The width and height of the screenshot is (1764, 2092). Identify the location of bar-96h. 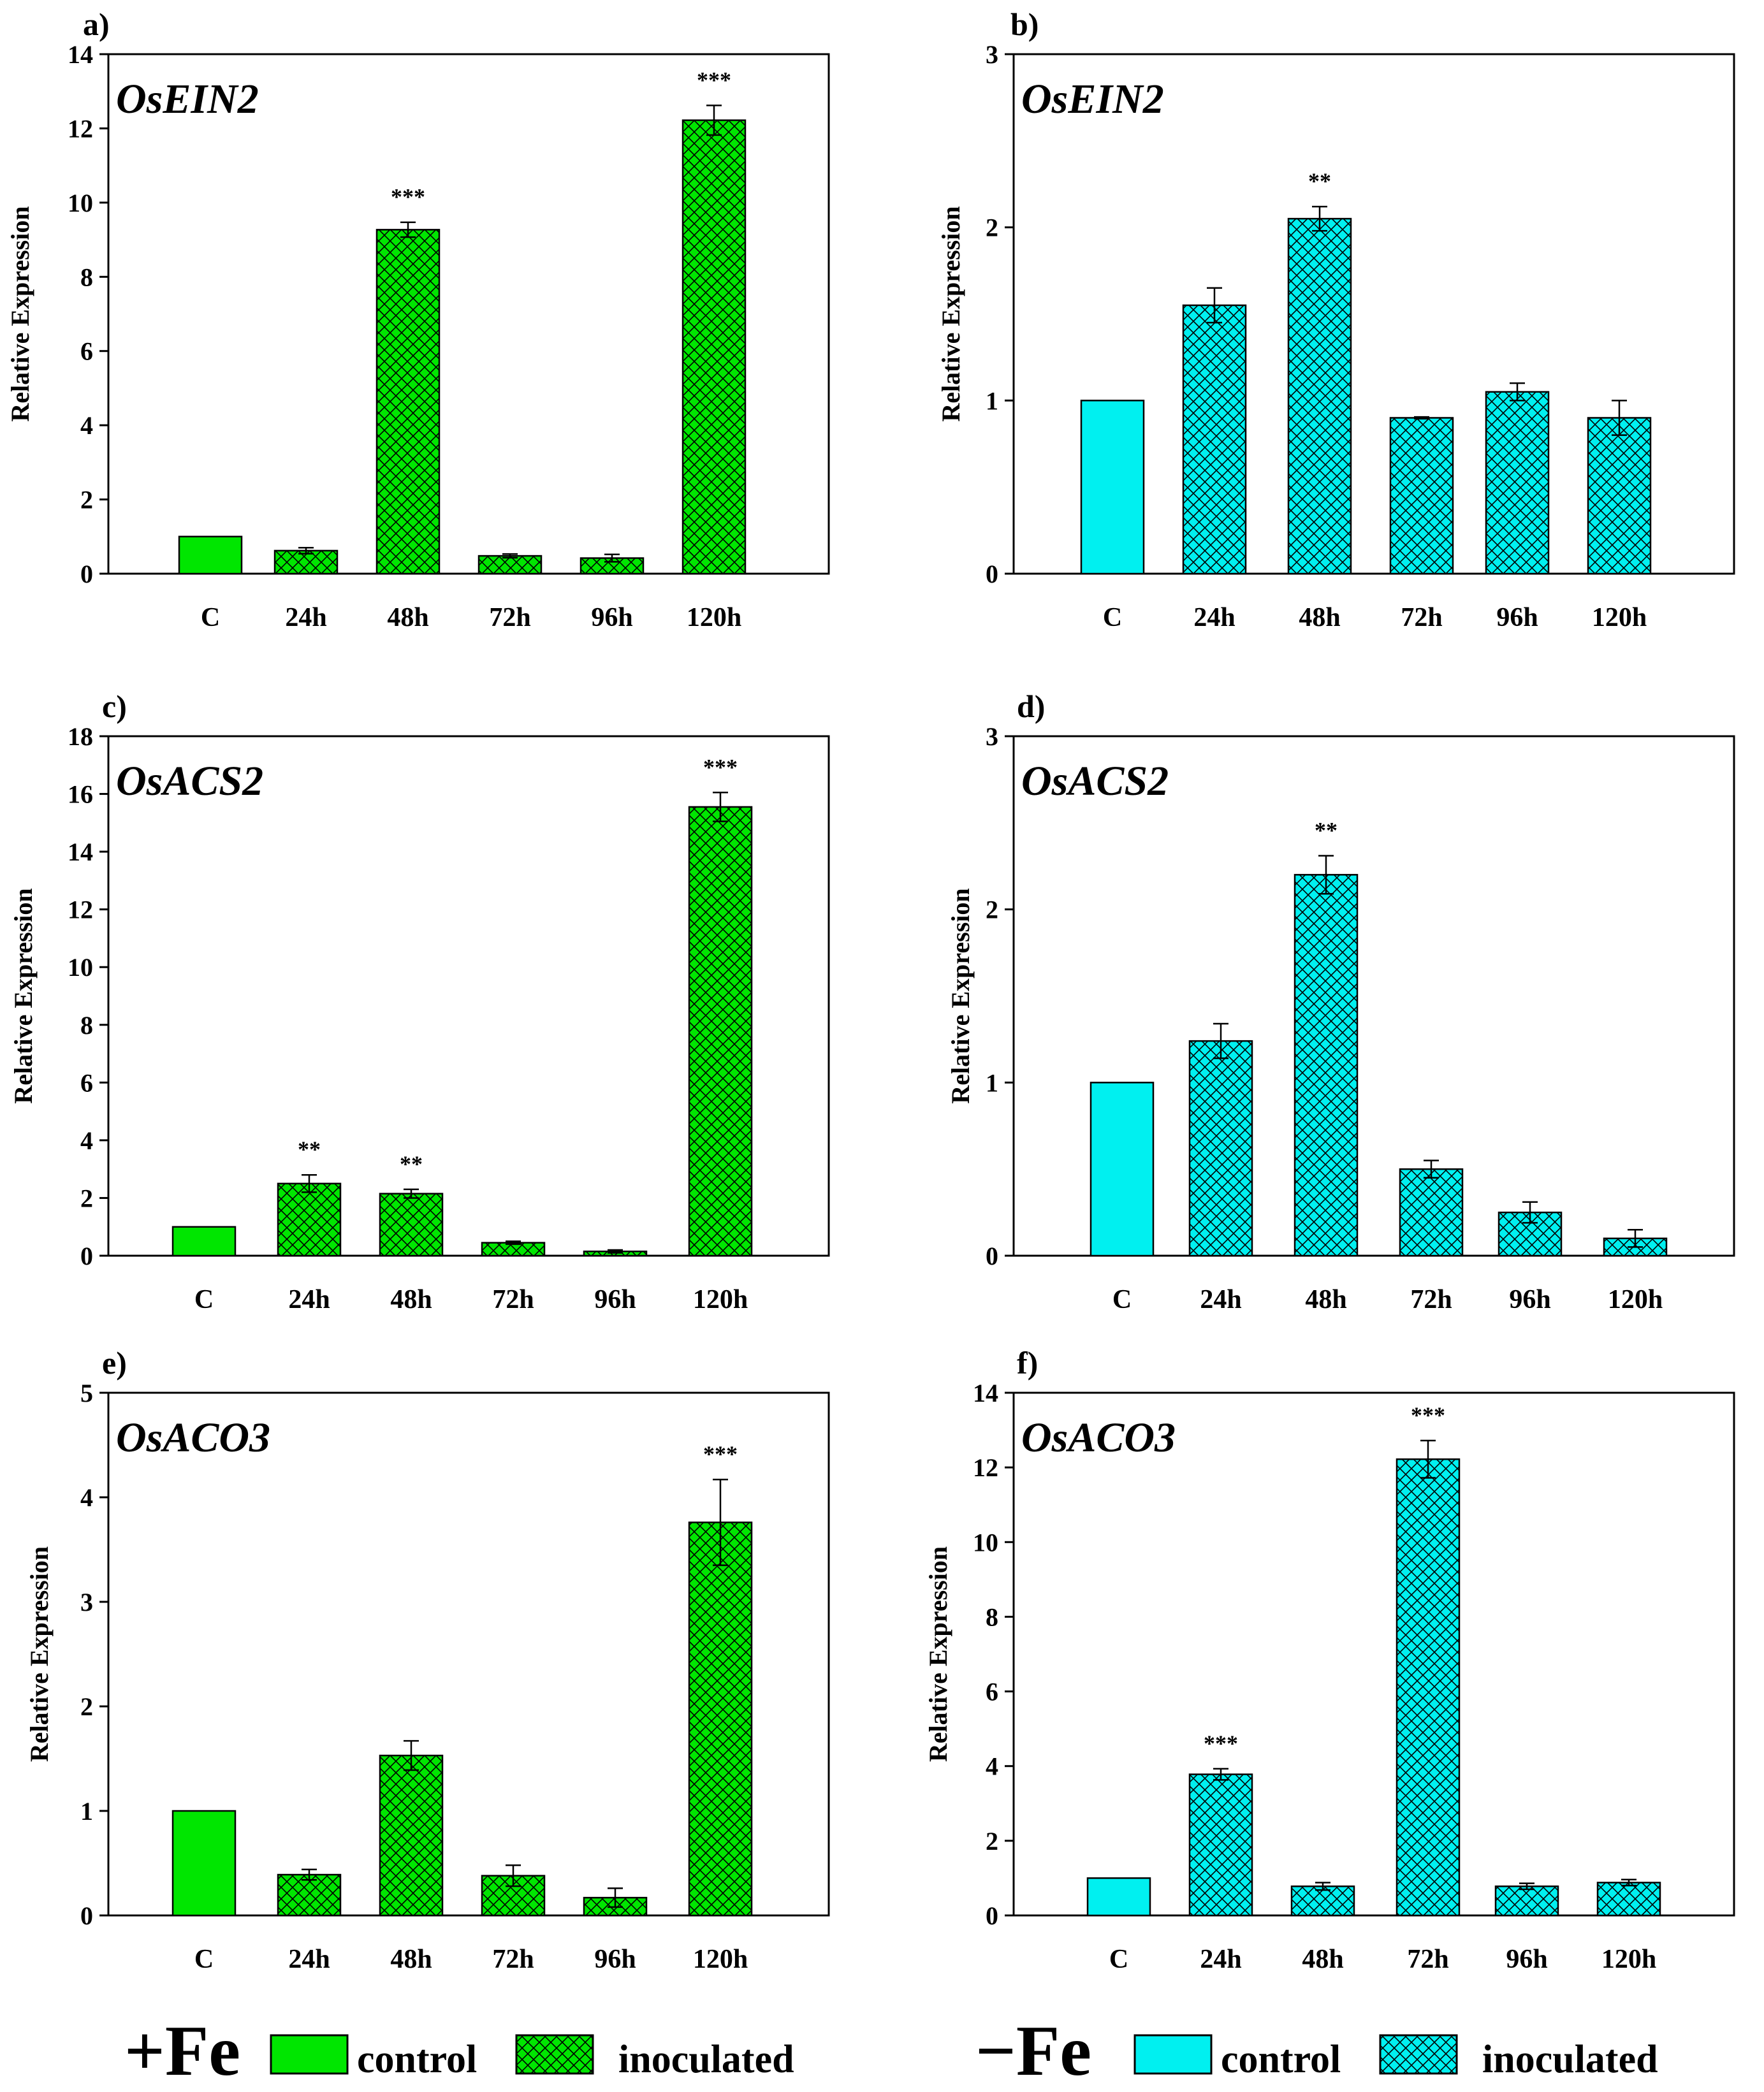
(1517, 483).